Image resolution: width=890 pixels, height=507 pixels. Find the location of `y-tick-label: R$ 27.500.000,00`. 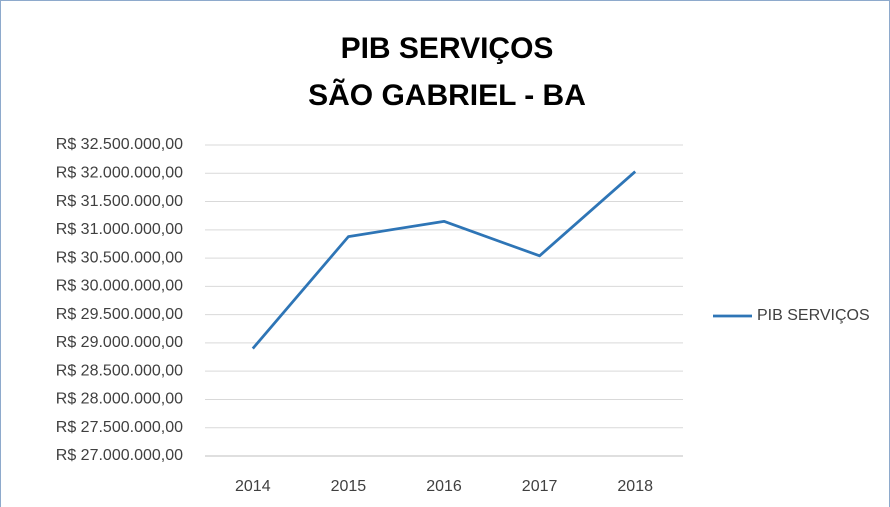

y-tick-label: R$ 27.500.000,00 is located at coordinates (119, 427).